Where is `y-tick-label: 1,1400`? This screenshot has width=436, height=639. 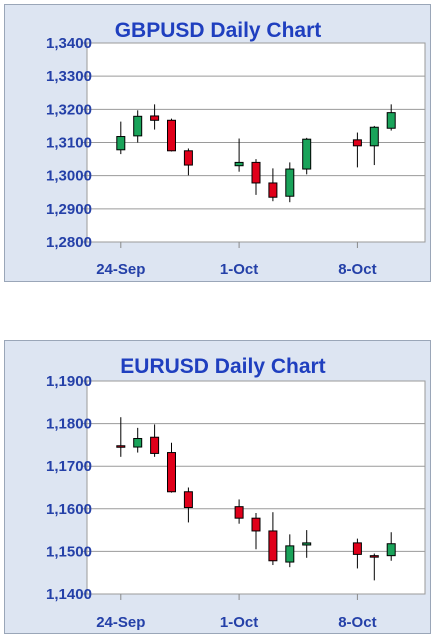
y-tick-label: 1,1400 is located at coordinates (69, 594).